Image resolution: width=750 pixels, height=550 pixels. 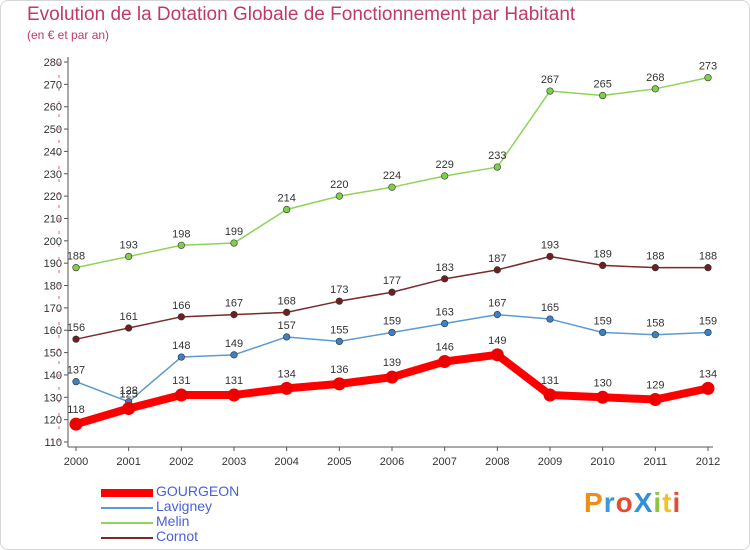 What do you see at coordinates (53, 443) in the screenshot?
I see `y-tick-label: 110` at bounding box center [53, 443].